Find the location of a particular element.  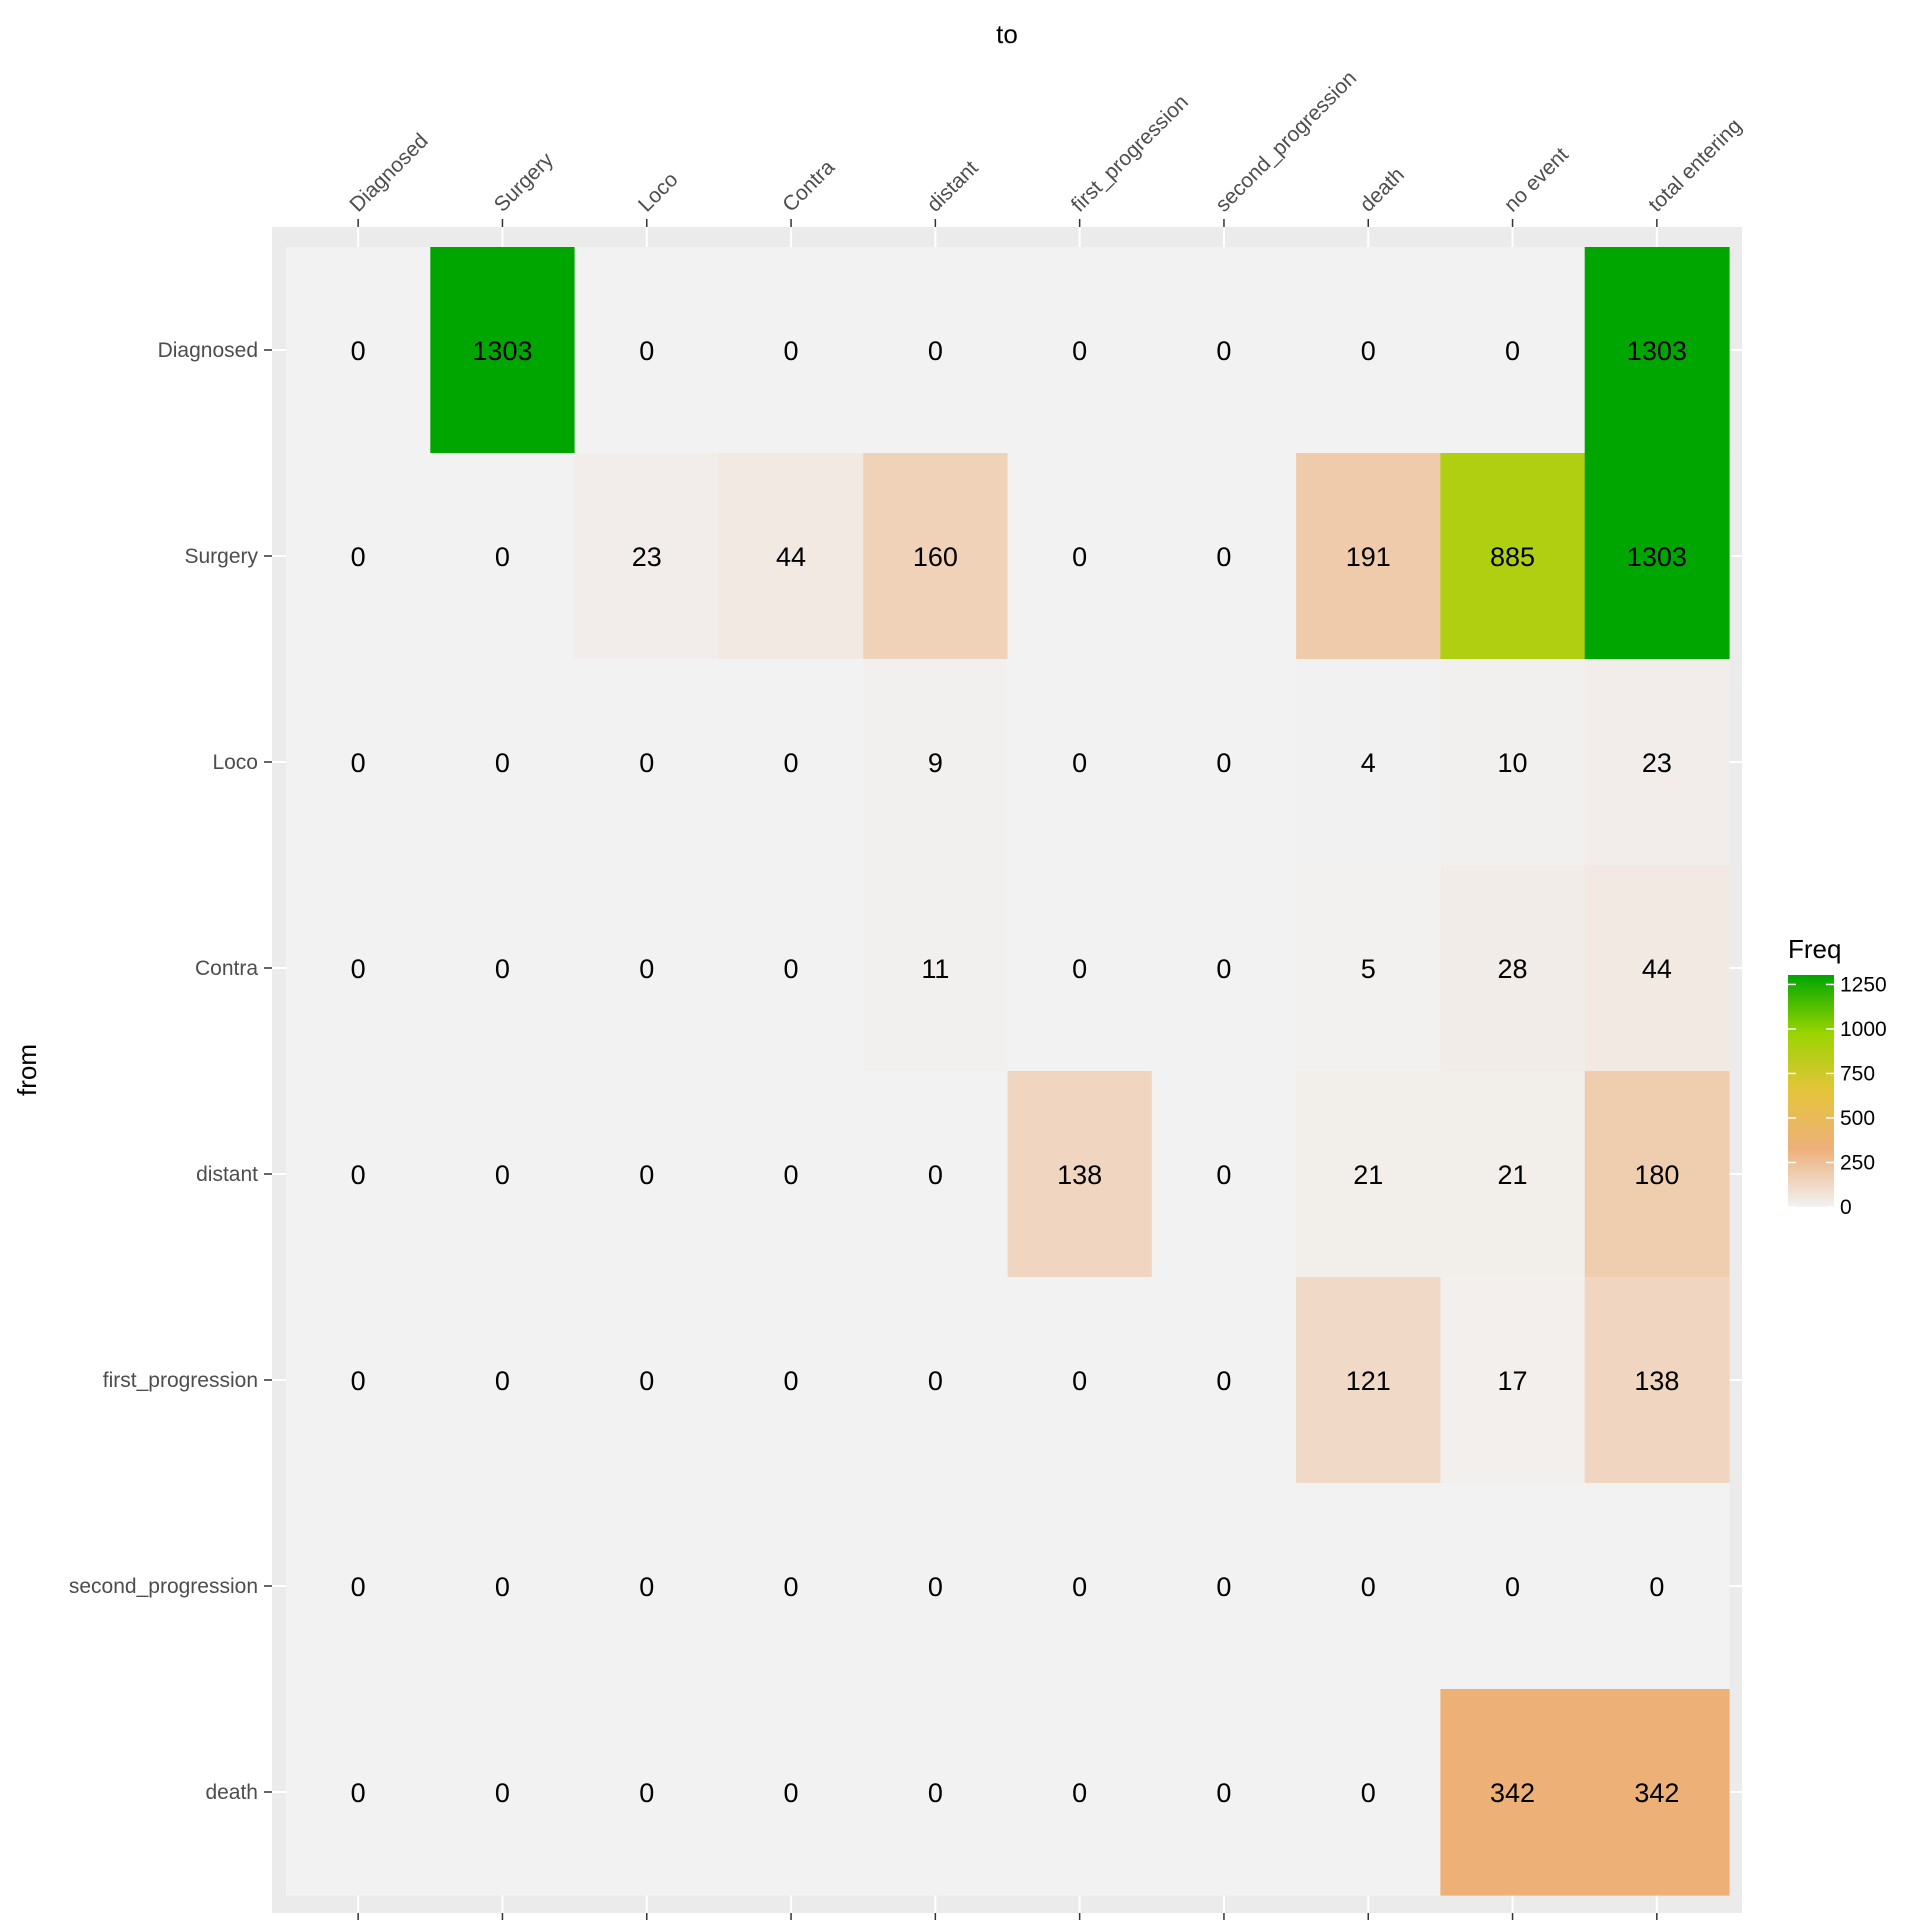

cell-label-surgery-to-surgery: 0 is located at coordinates (502, 557).